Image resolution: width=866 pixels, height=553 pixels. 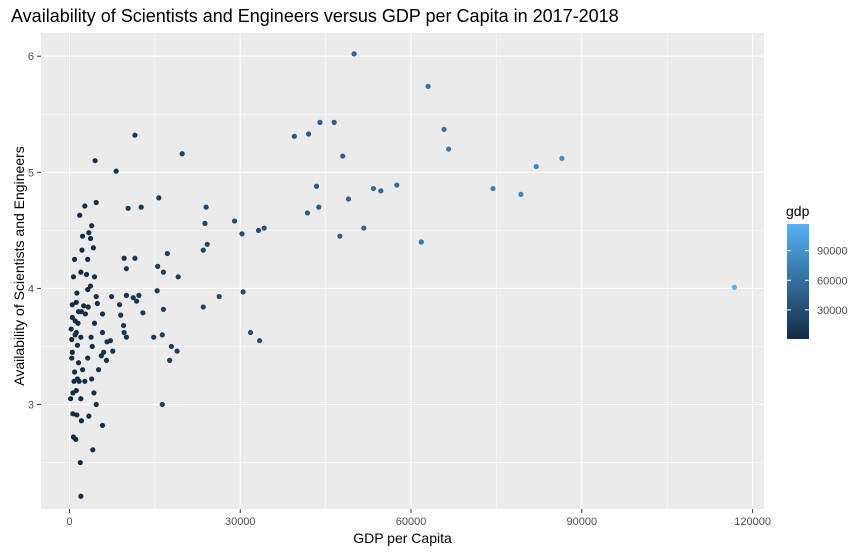 I want to click on legend-tick-label: 30000, so click(x=832, y=311).